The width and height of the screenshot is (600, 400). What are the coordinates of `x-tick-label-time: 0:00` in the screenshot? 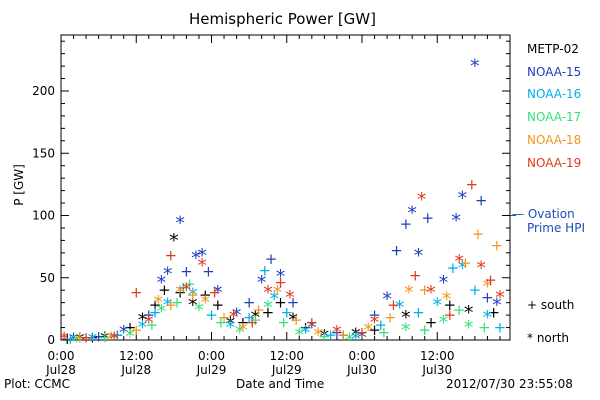 It's located at (61, 356).